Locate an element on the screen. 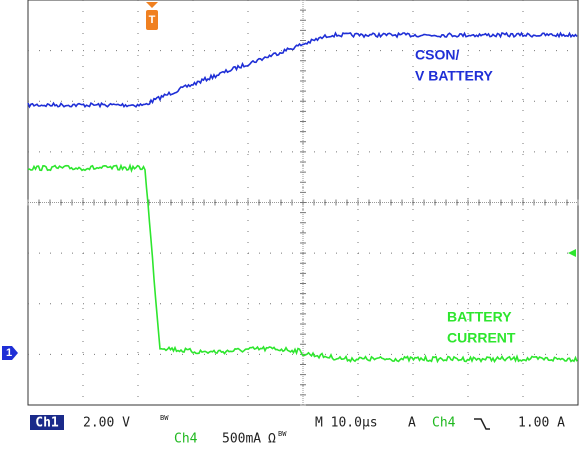 This screenshot has width=580, height=450. status-text: A is located at coordinates (412, 423).